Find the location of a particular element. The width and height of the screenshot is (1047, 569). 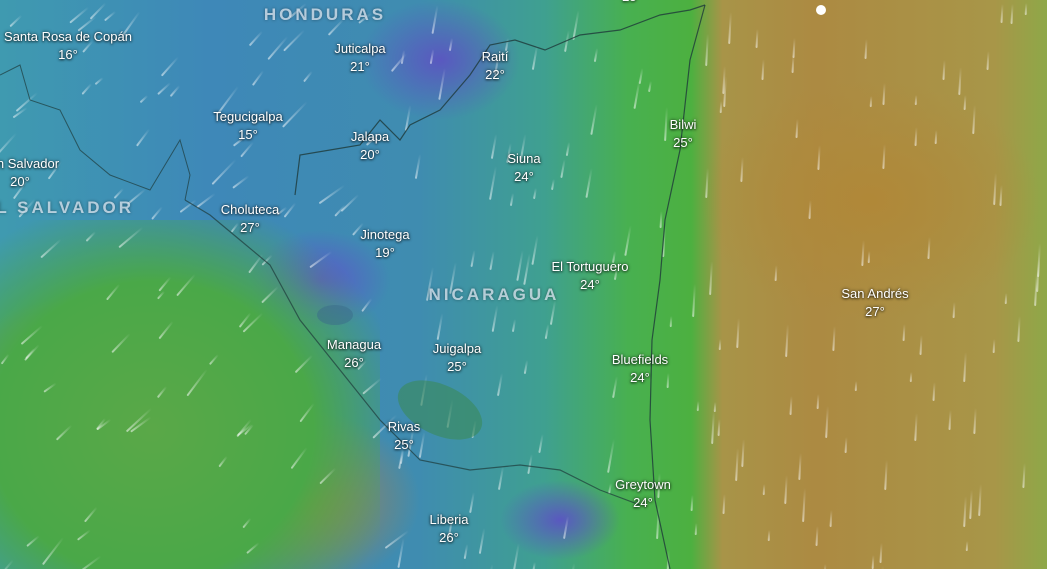

location-marker is located at coordinates (821, 10).